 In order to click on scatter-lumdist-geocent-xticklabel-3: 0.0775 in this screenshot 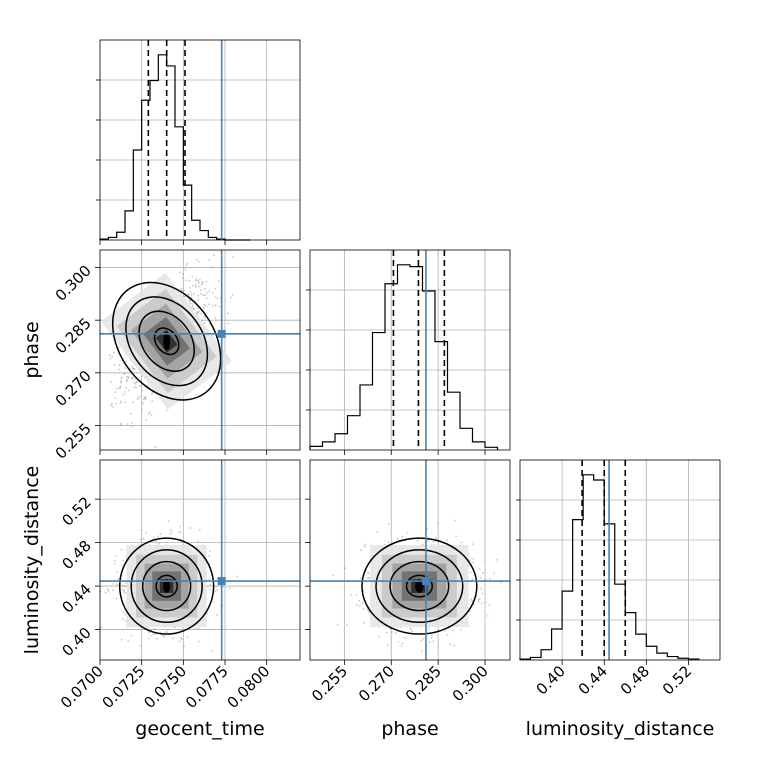, I will do `click(207, 687)`.